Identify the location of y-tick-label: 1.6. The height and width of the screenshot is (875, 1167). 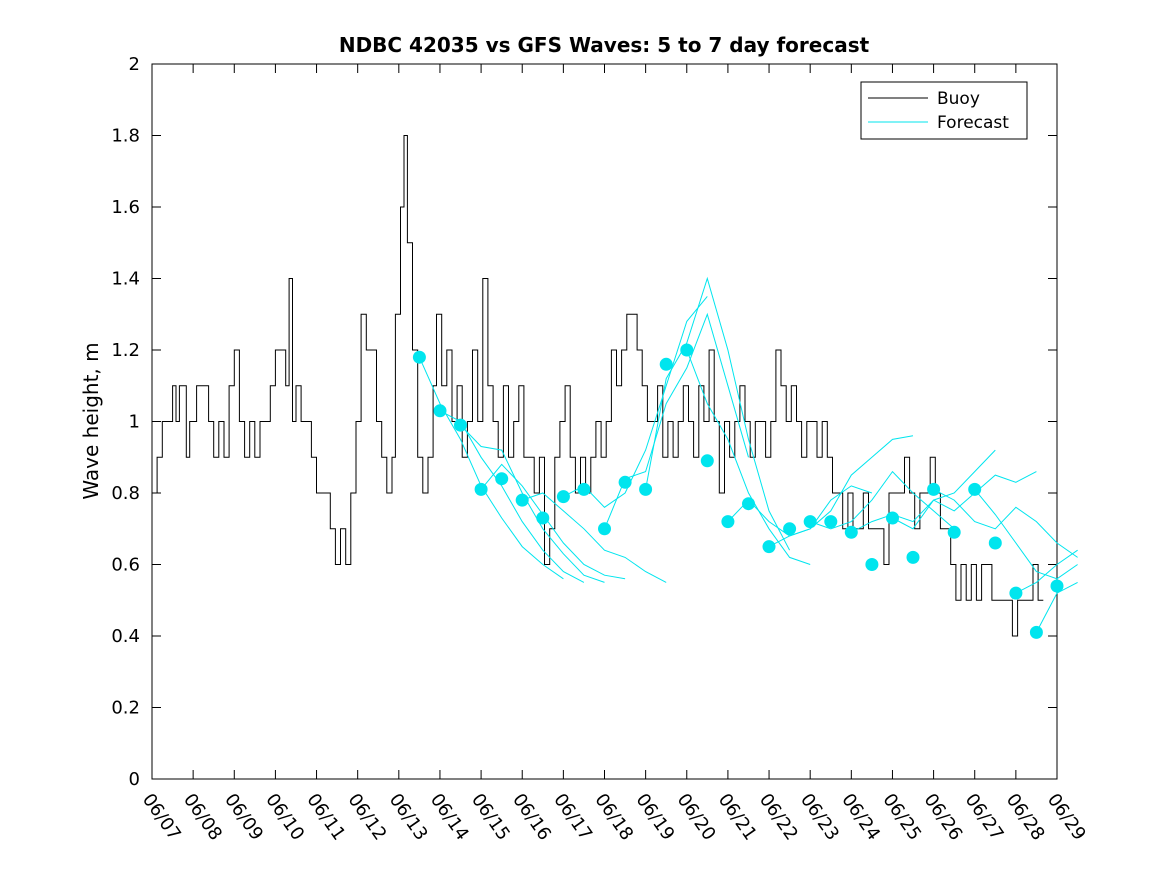
(125, 207).